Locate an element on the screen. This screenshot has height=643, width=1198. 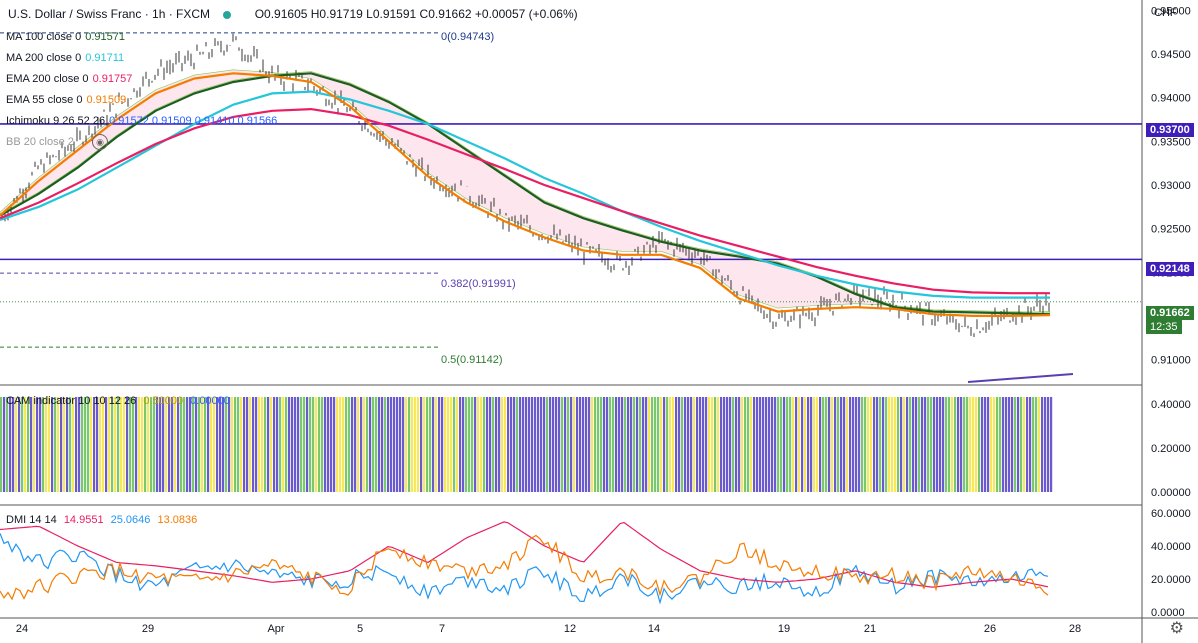
legend-value: 0.91757 is located at coordinates (112, 79).